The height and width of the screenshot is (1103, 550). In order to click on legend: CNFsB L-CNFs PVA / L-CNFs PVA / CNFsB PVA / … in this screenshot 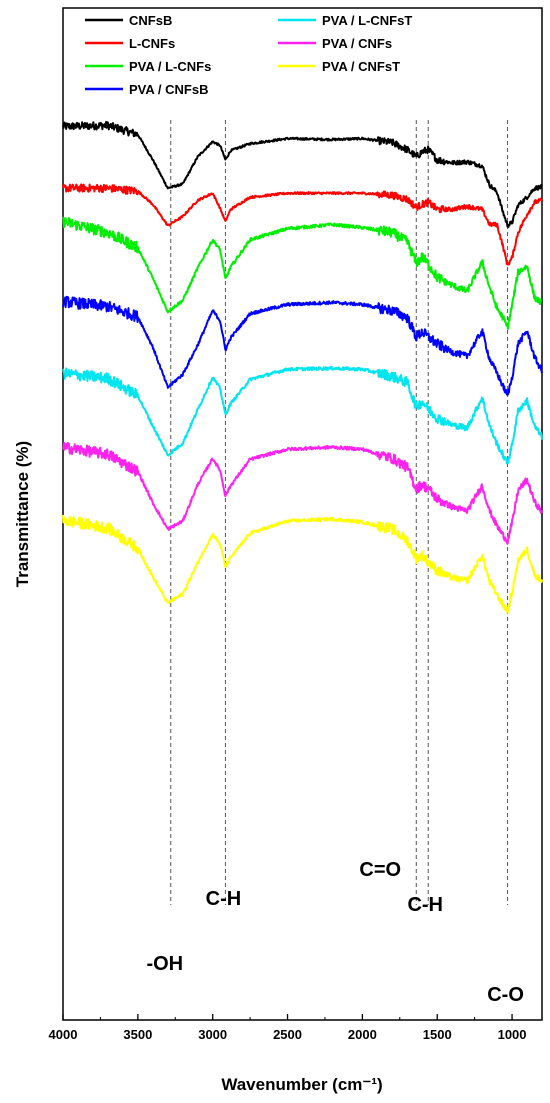, I will do `click(248, 55)`.